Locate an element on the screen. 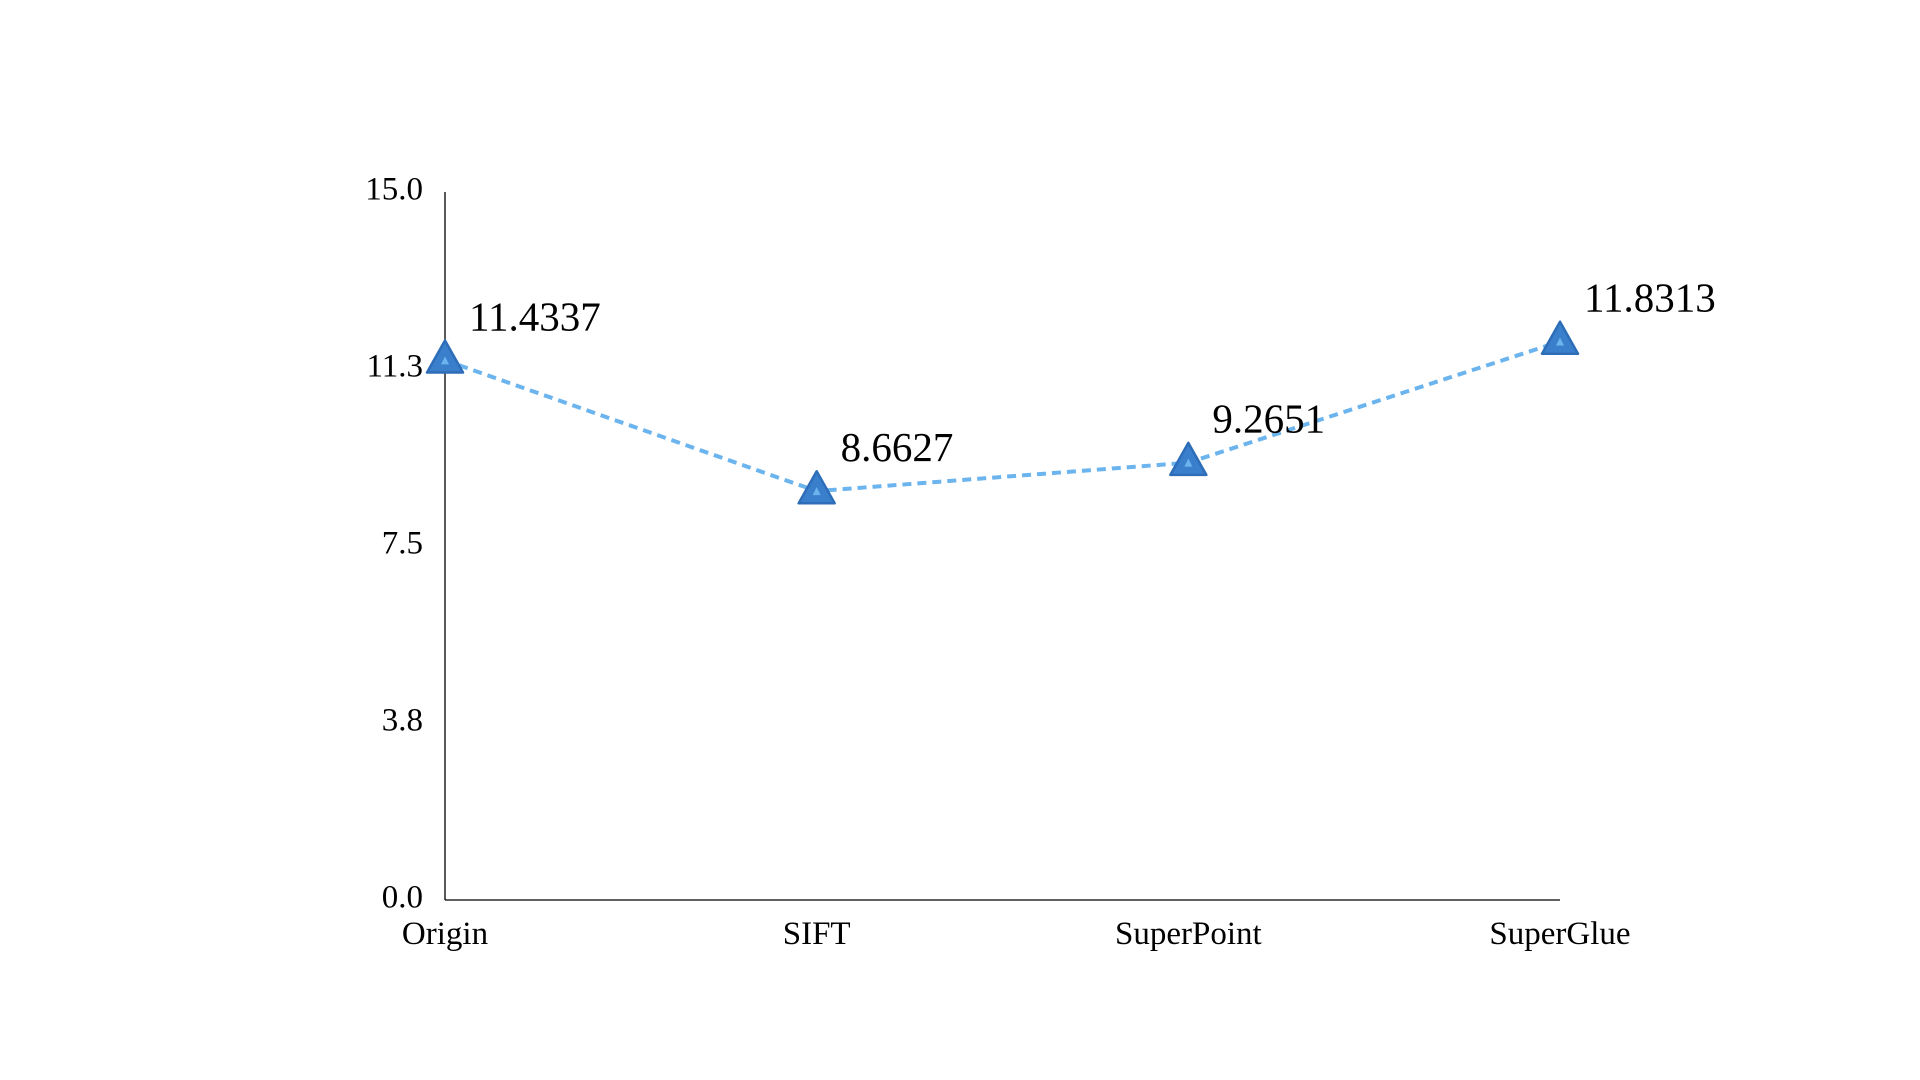 This screenshot has height=1080, width=1920. y-tick-labels: 0.0 3.8 7.5 11.3 15.0 is located at coordinates (394, 544).